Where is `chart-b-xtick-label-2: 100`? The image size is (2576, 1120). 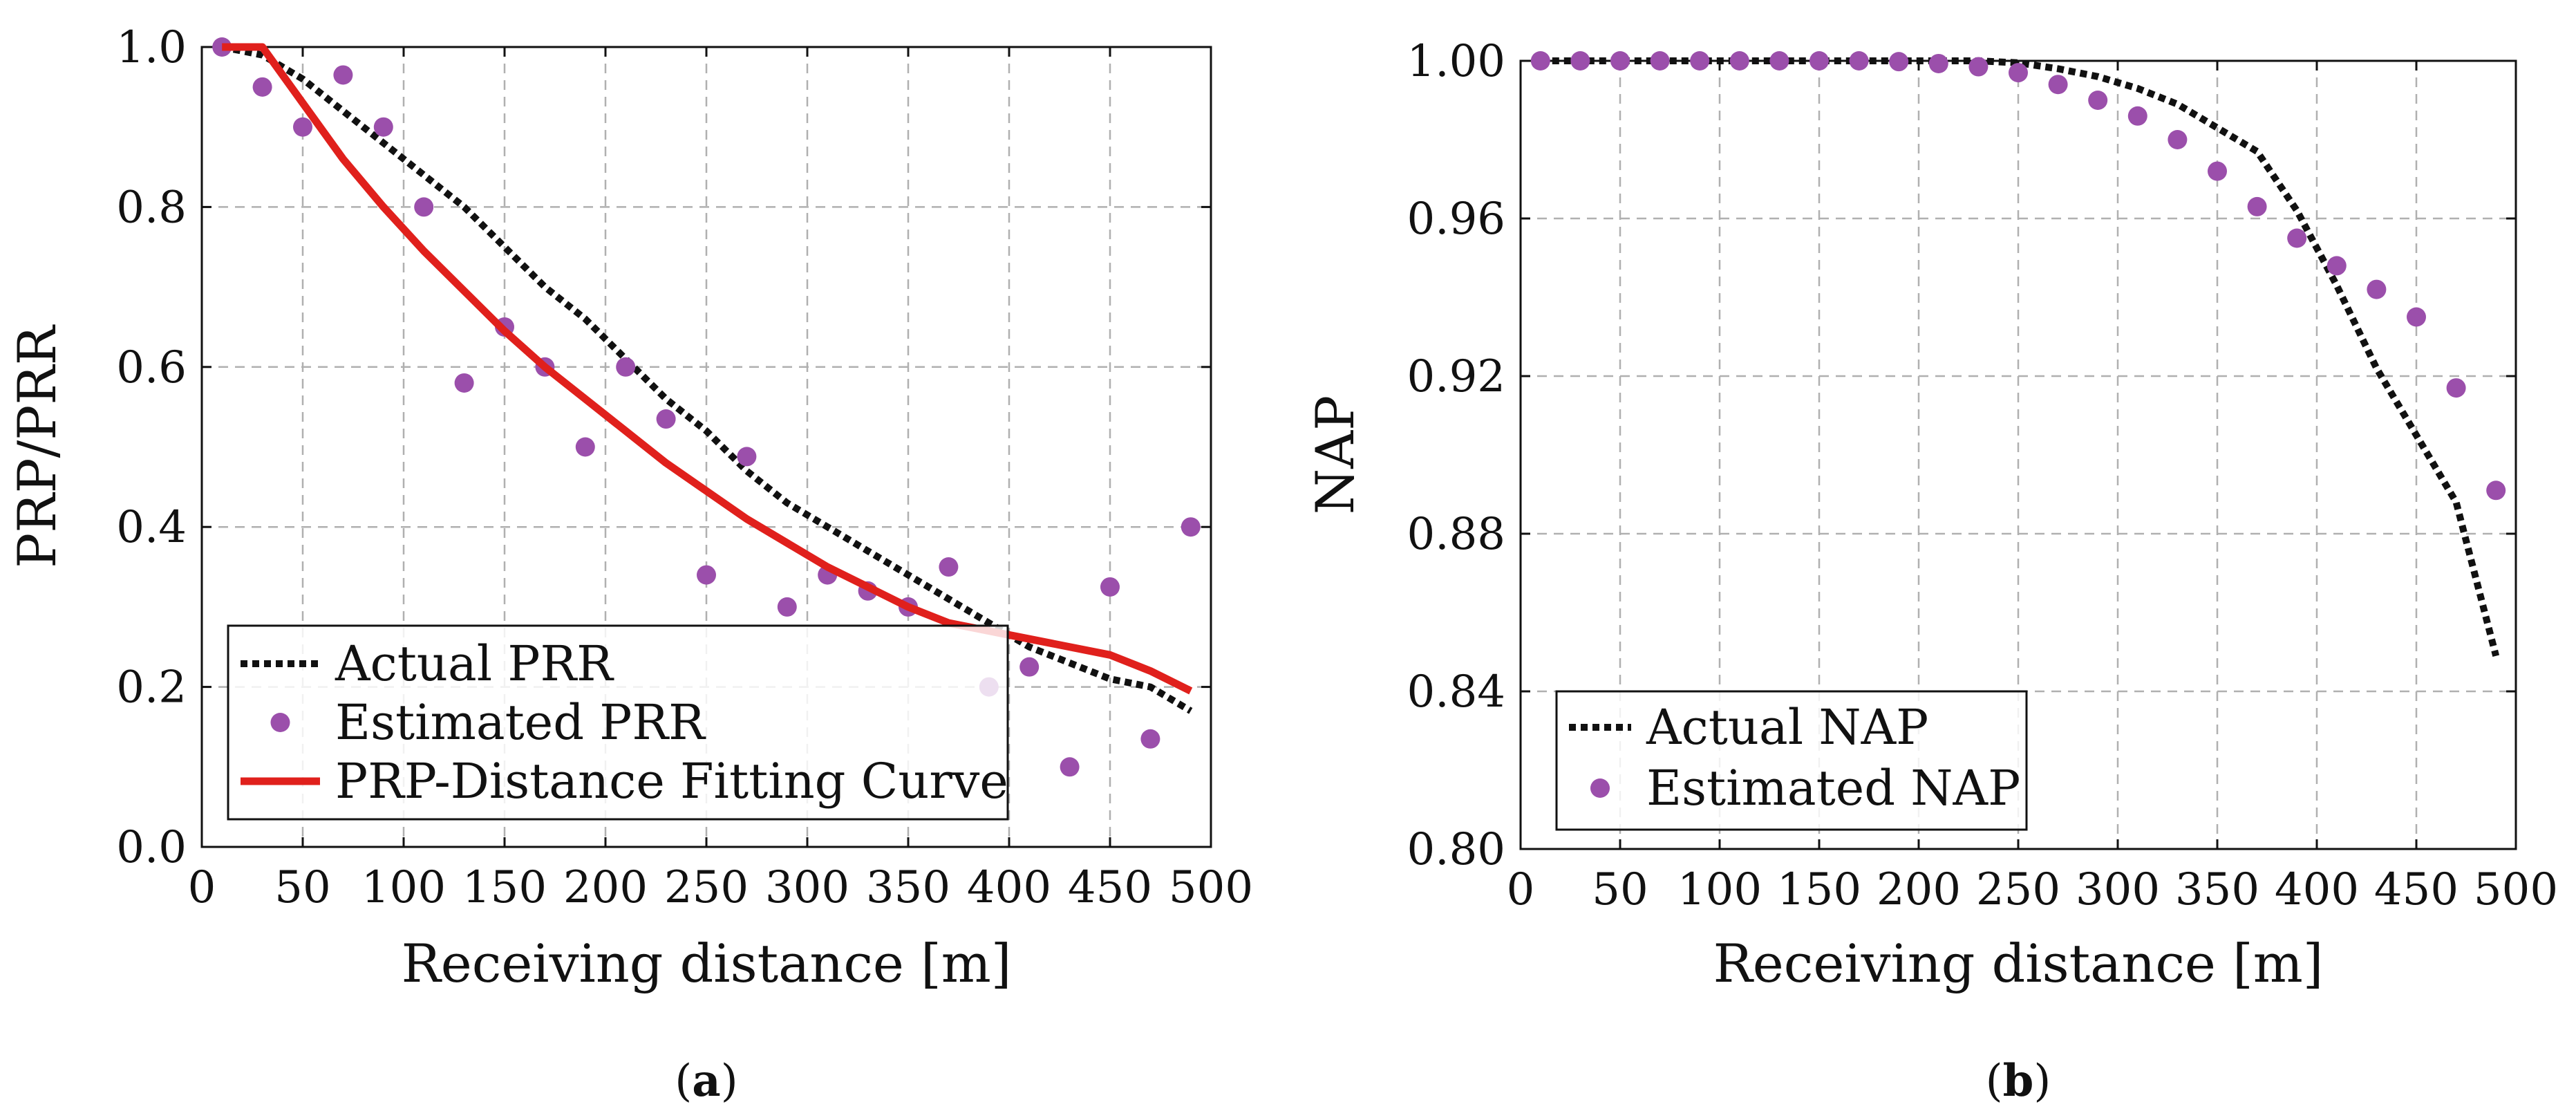
chart-b-xtick-label-2: 100 is located at coordinates (1719, 889).